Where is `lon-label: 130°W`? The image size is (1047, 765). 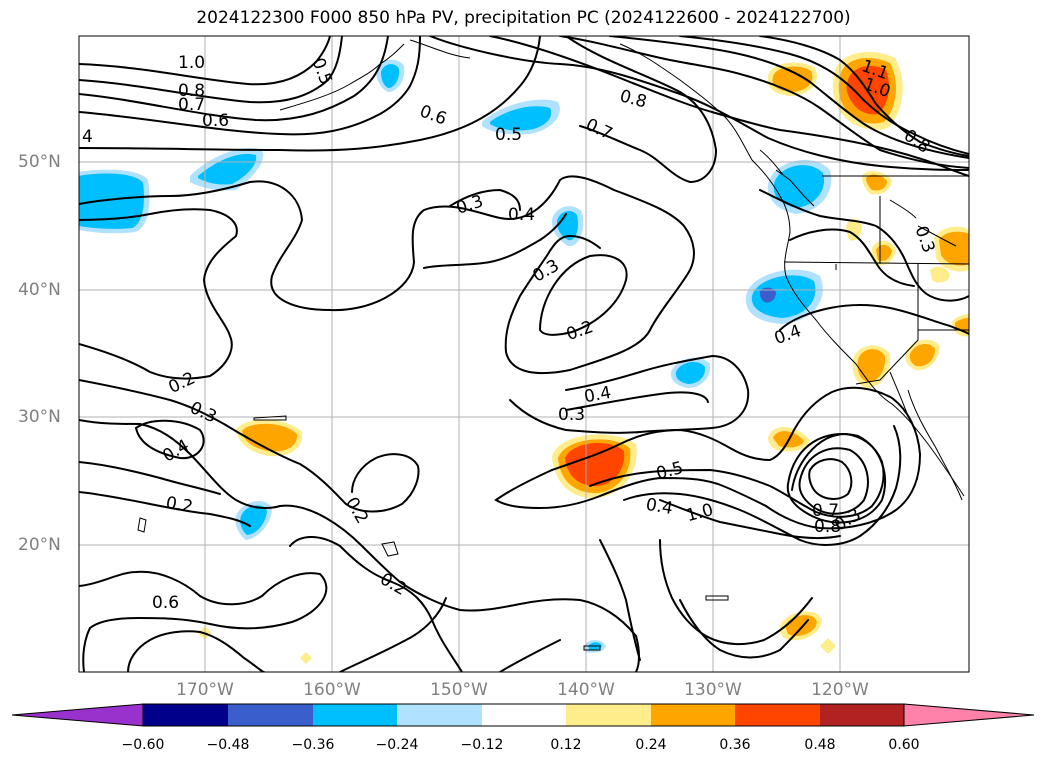 lon-label: 130°W is located at coordinates (713, 690).